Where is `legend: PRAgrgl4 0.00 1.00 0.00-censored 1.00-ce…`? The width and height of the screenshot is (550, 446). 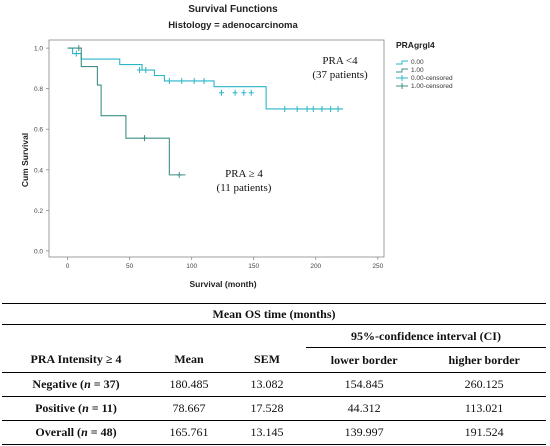
legend: PRAgrgl4 0.00 1.00 0.00-censored 1.00-ce… is located at coordinates (424, 65).